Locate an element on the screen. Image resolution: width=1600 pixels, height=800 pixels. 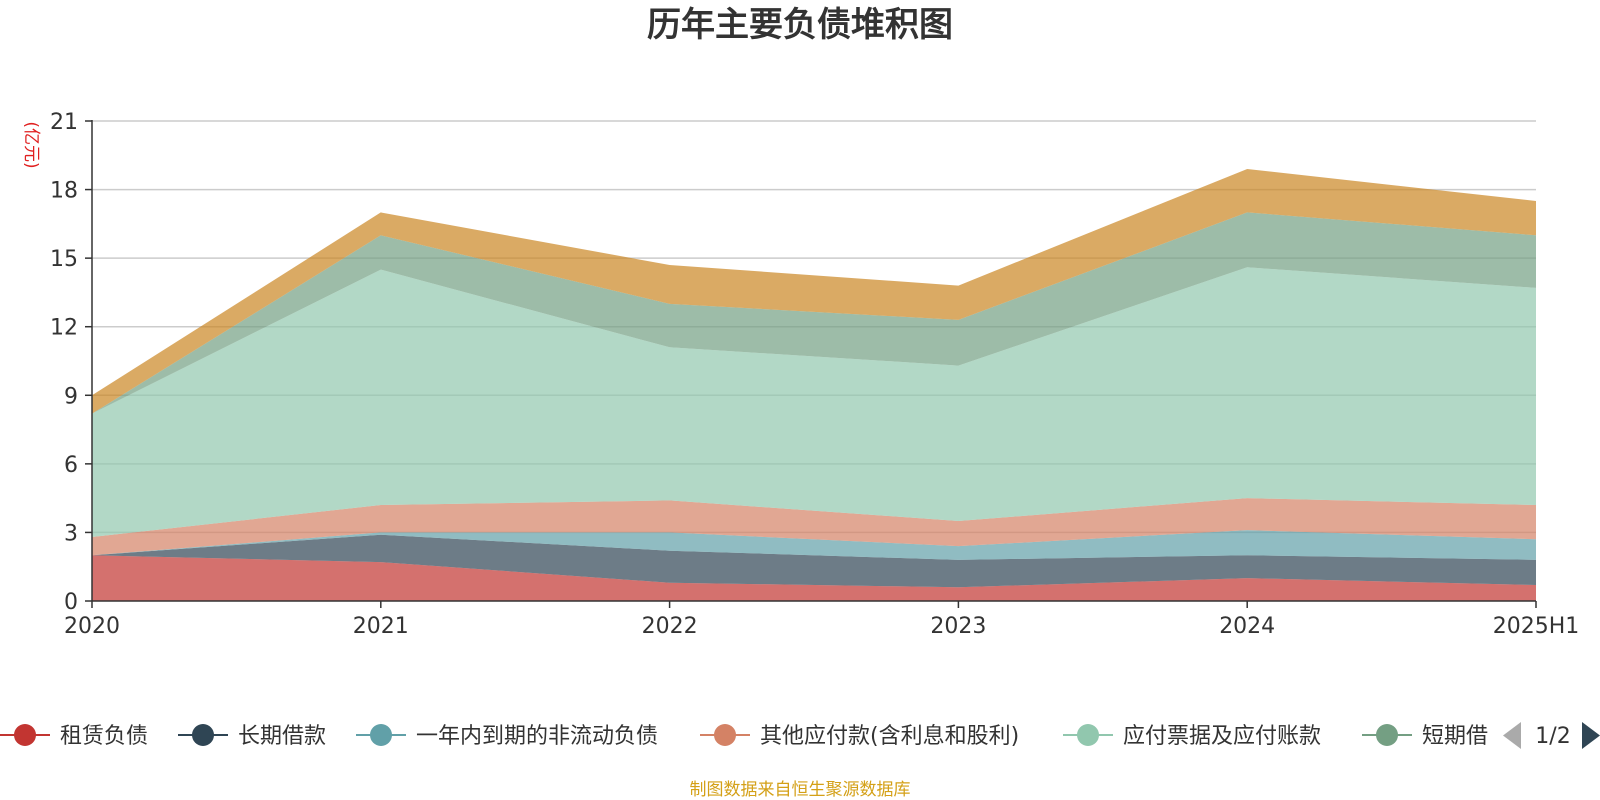
y-tick-label: 12 is located at coordinates (64, 328).